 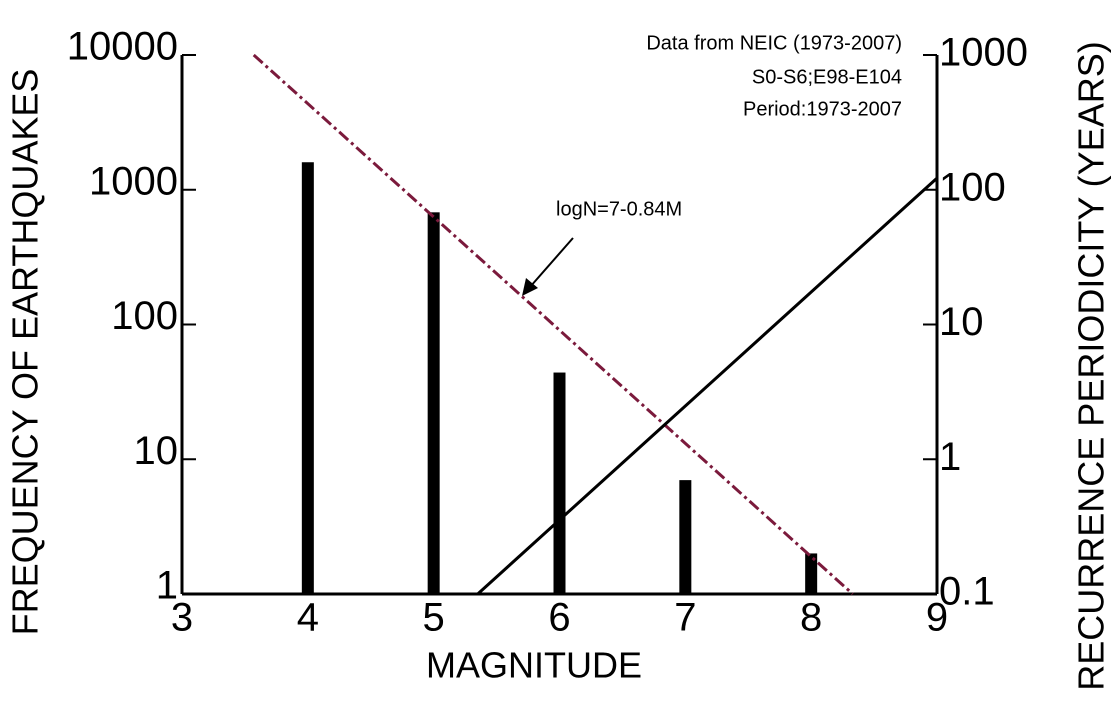 I want to click on y2-tick-label: 100, so click(x=972, y=187).